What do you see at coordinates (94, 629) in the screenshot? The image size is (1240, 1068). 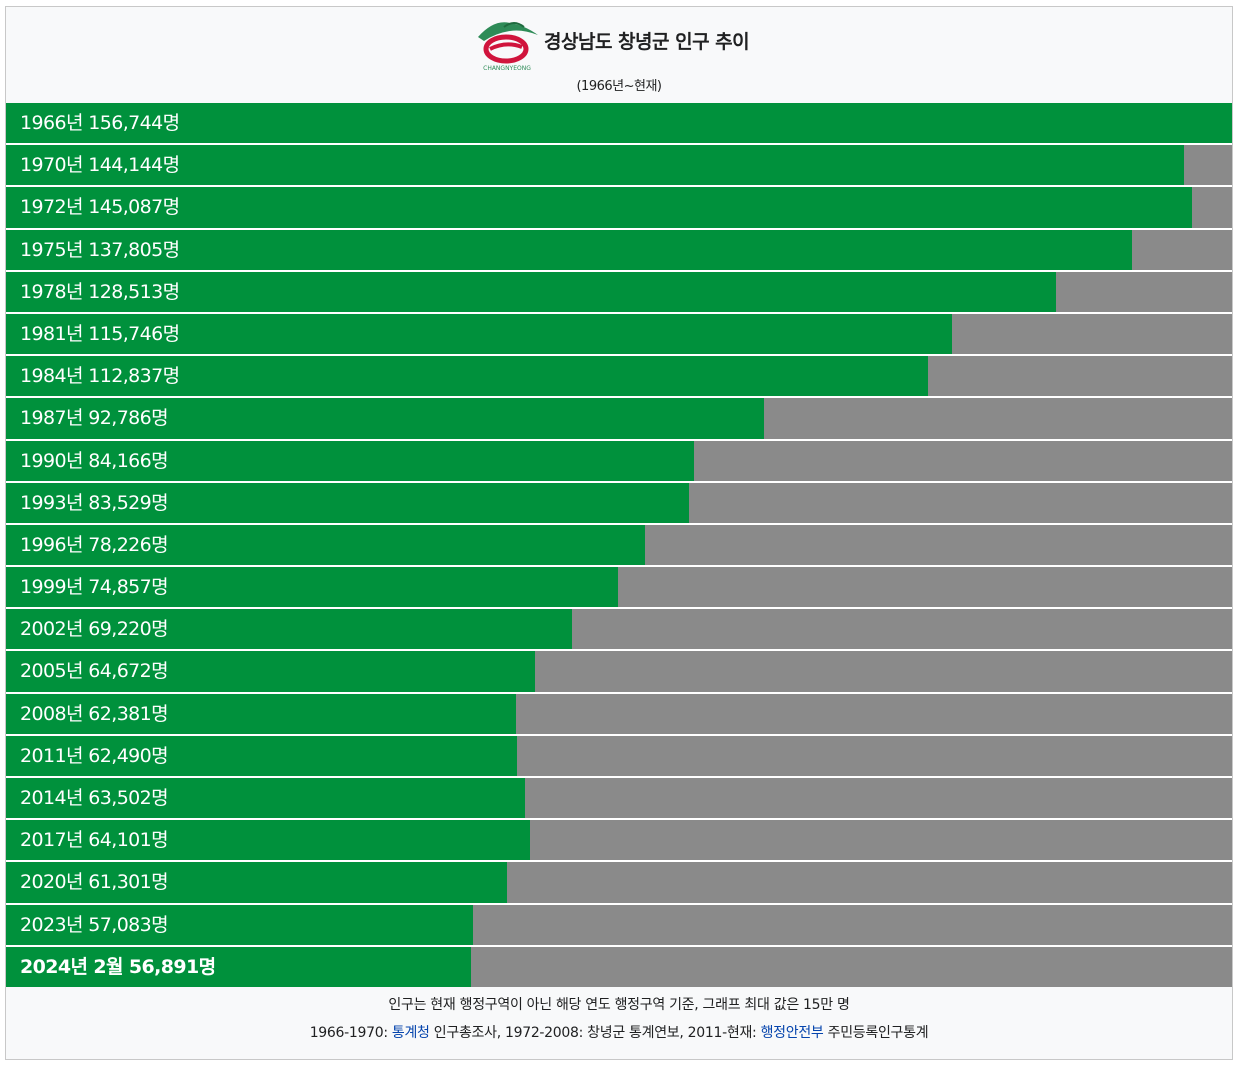 I see `bar-label: 2002년 69,220명` at bounding box center [94, 629].